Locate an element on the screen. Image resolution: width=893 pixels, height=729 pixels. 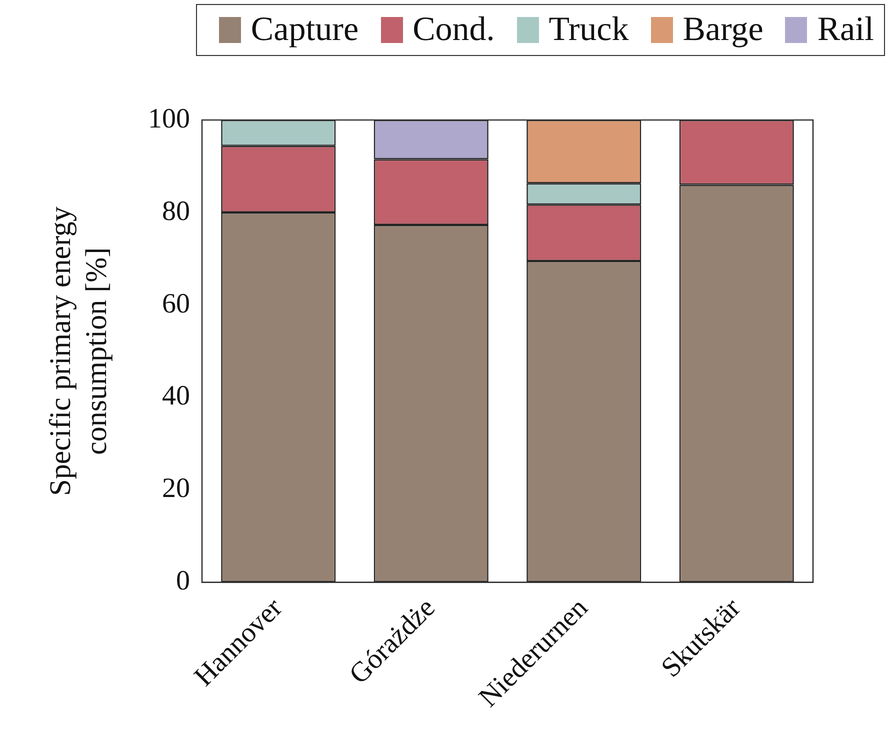
legend-label: Rail is located at coordinates (845, 30).